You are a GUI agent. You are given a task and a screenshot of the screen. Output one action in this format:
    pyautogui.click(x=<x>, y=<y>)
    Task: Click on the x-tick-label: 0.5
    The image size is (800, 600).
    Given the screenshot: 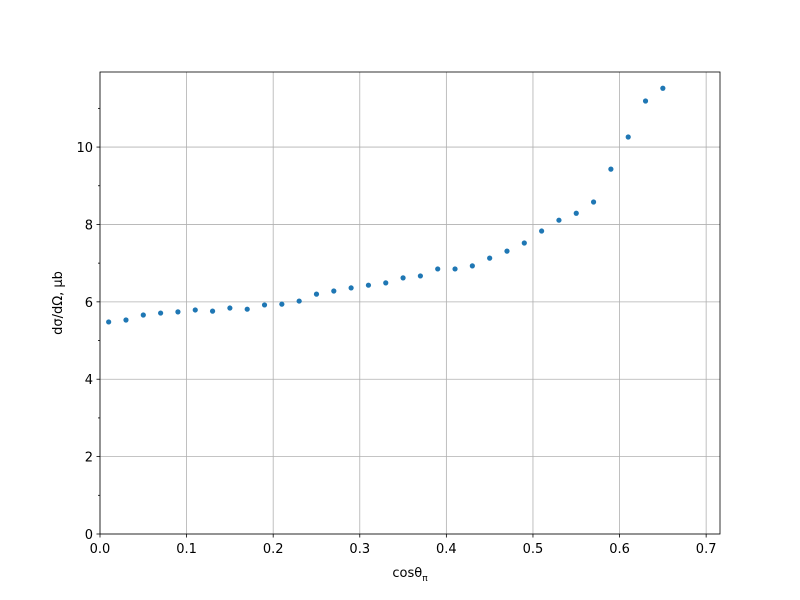 What is the action you would take?
    pyautogui.click(x=533, y=549)
    